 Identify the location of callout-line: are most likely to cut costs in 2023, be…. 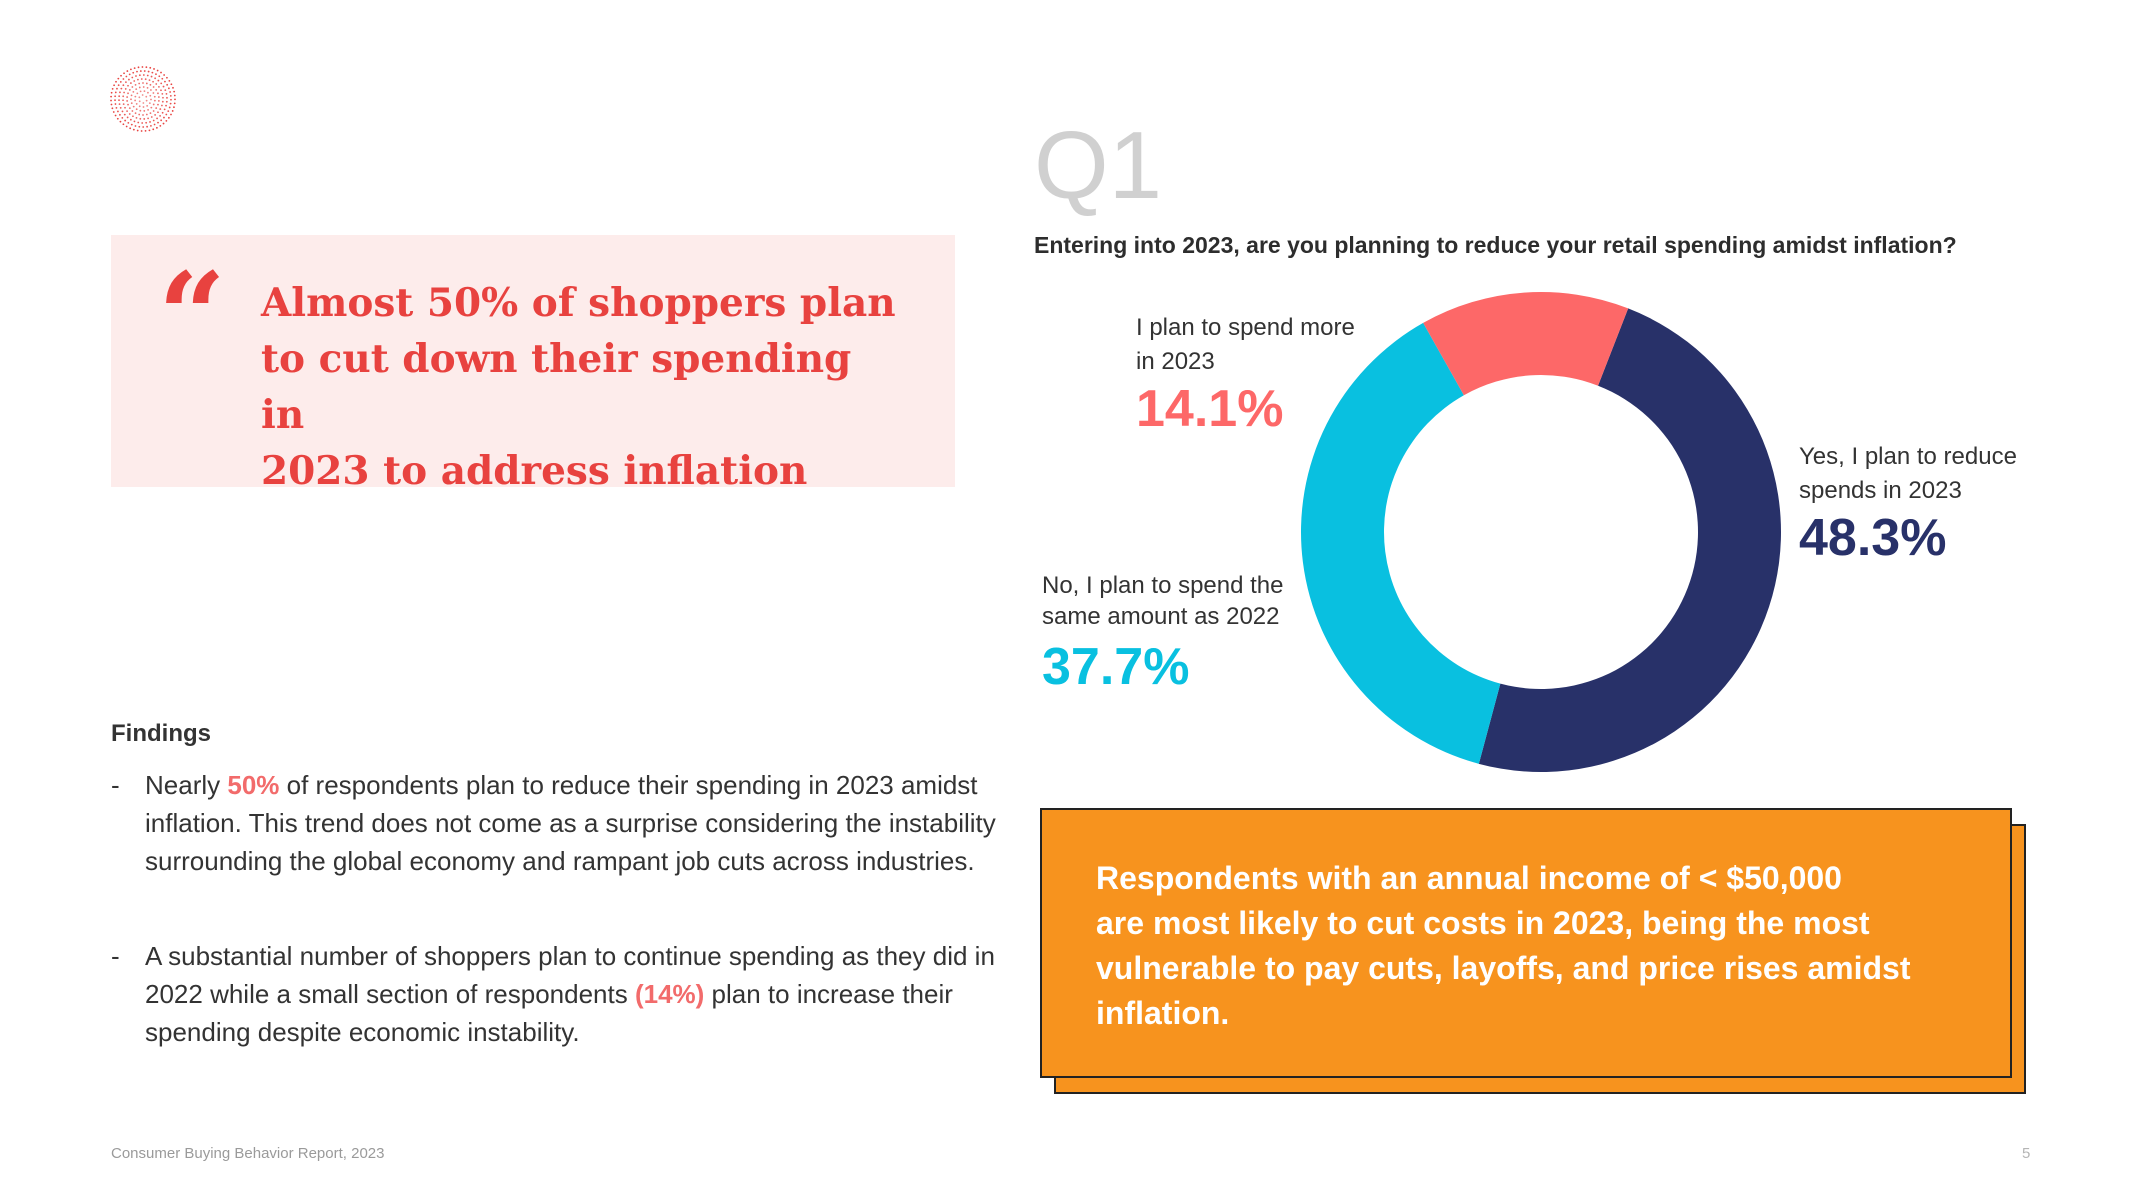
(1483, 923).